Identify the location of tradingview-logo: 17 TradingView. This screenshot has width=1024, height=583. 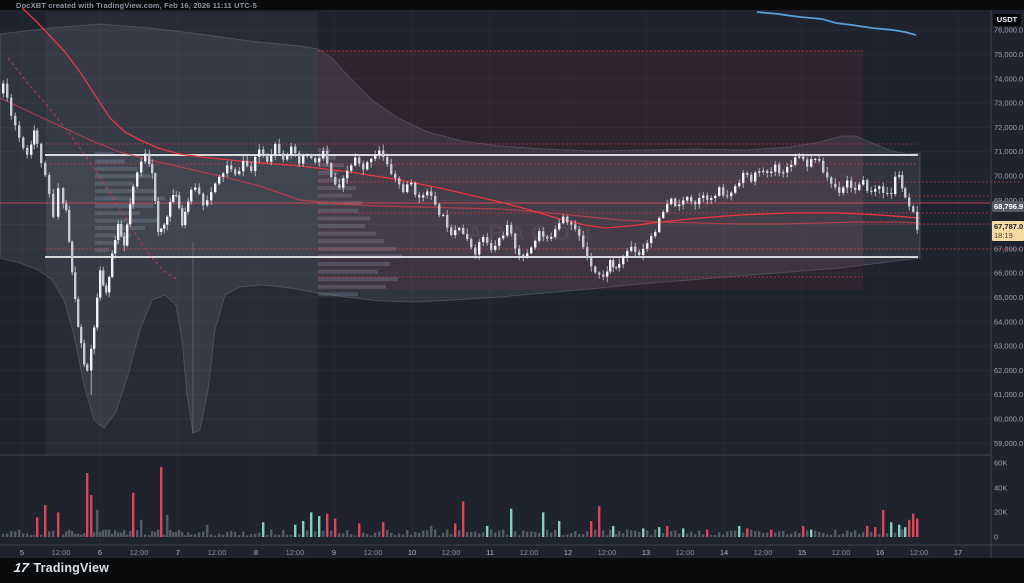
(61, 567).